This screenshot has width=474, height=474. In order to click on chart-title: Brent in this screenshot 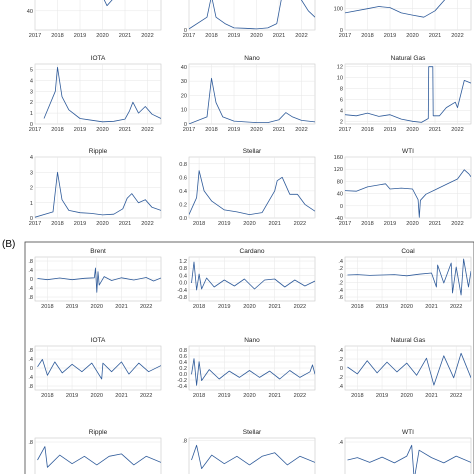, I will do `click(98, 251)`.